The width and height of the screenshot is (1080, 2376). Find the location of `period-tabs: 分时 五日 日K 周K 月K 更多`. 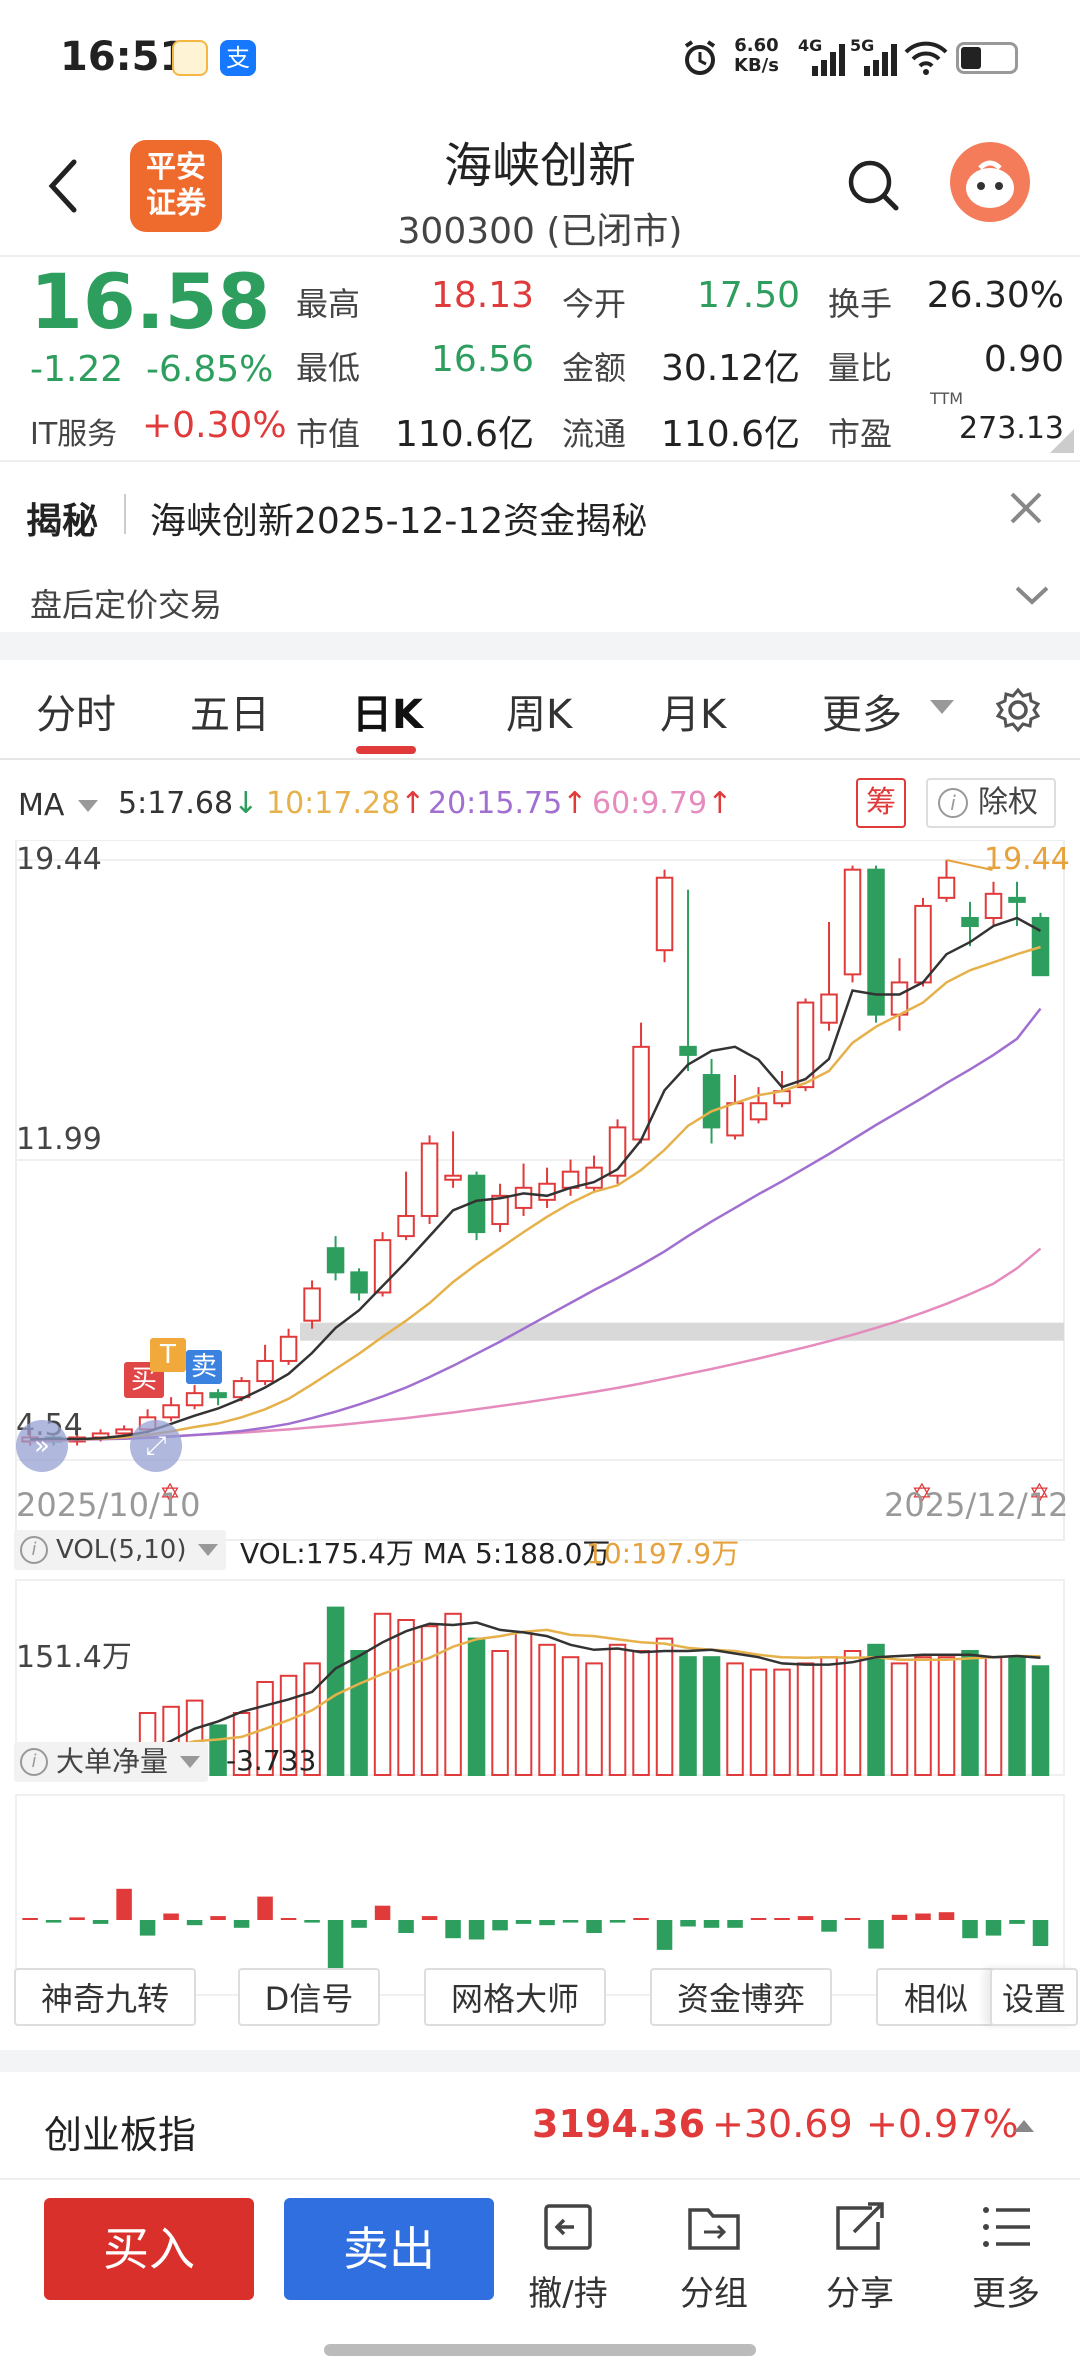

period-tabs: 分时 五日 日K 周K 月K 更多 is located at coordinates (540, 710).